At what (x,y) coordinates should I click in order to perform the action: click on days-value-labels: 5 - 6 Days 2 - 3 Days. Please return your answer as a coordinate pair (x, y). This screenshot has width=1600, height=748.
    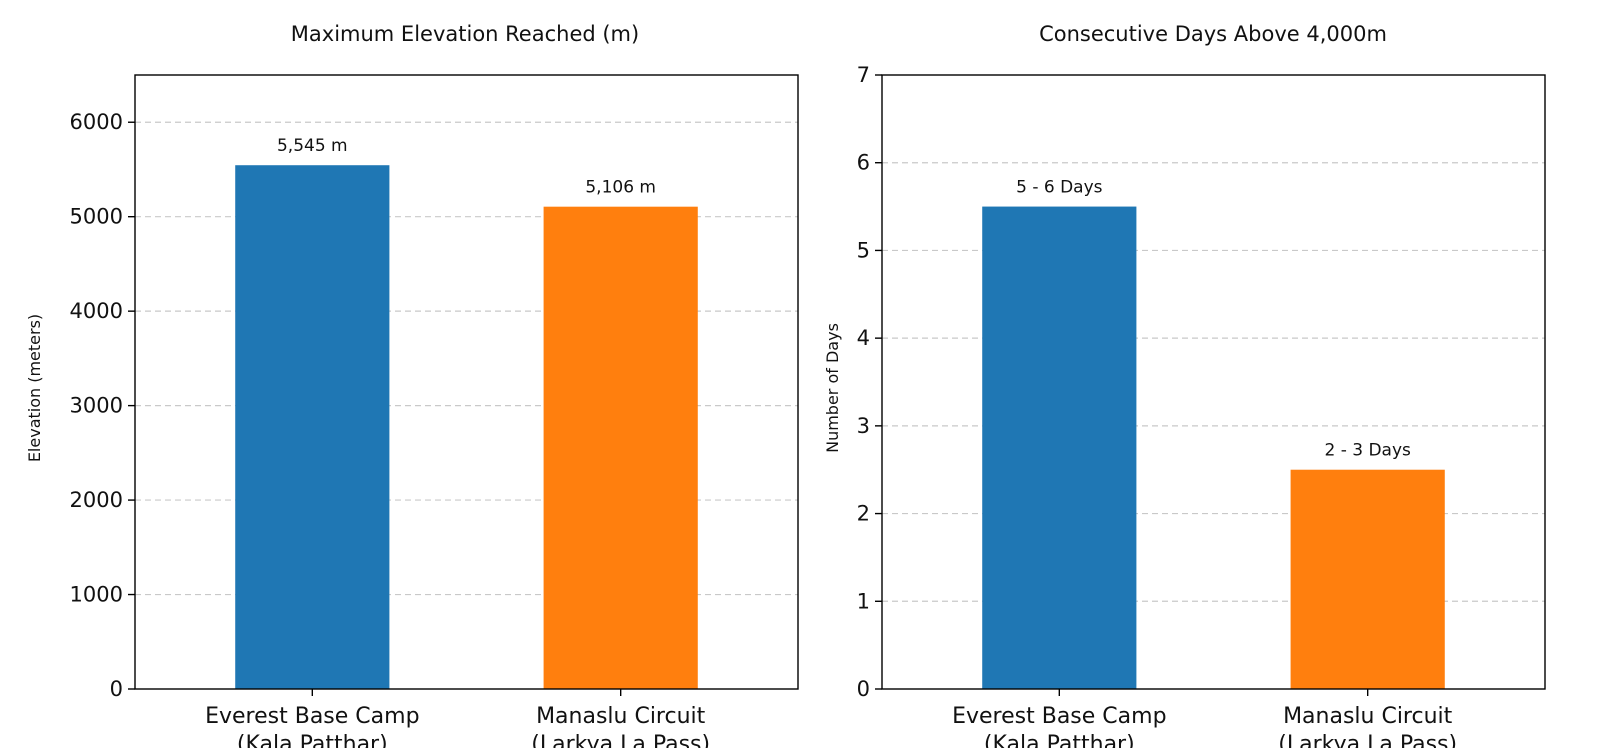
    Looking at the image, I should click on (1213, 319).